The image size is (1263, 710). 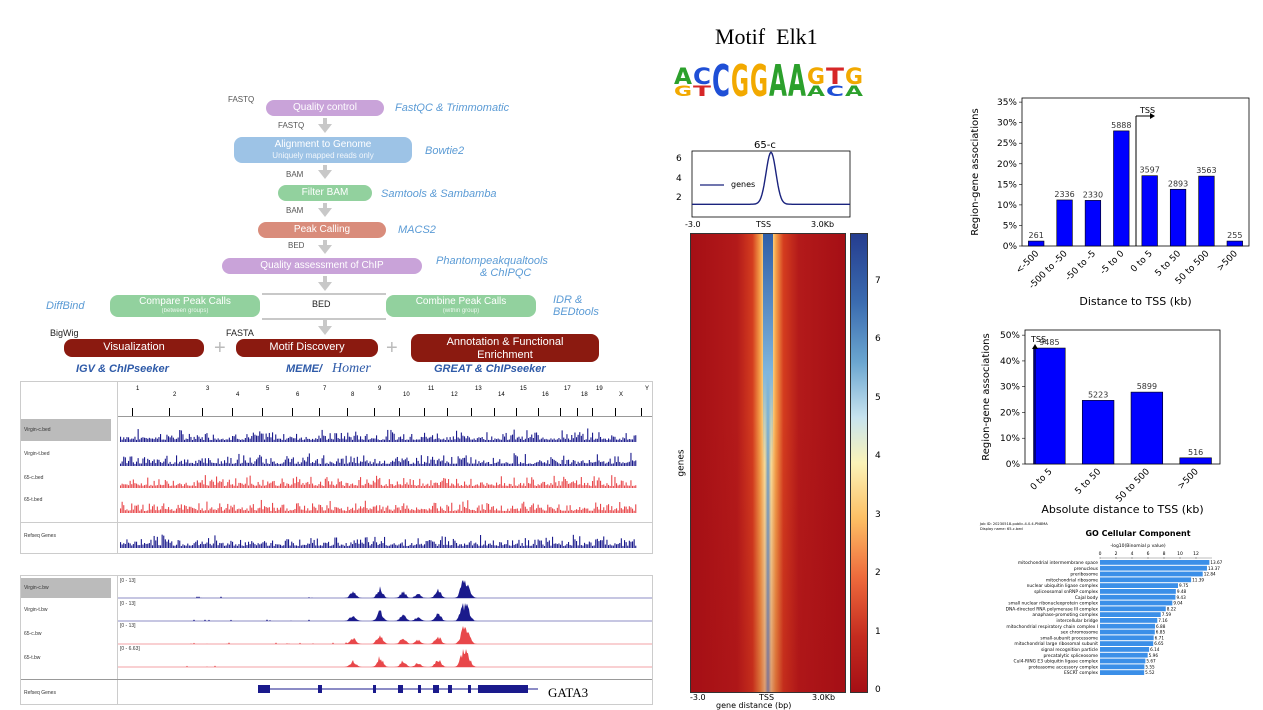 I want to click on y-axis-label: Region-gene associations, so click(x=986, y=396).